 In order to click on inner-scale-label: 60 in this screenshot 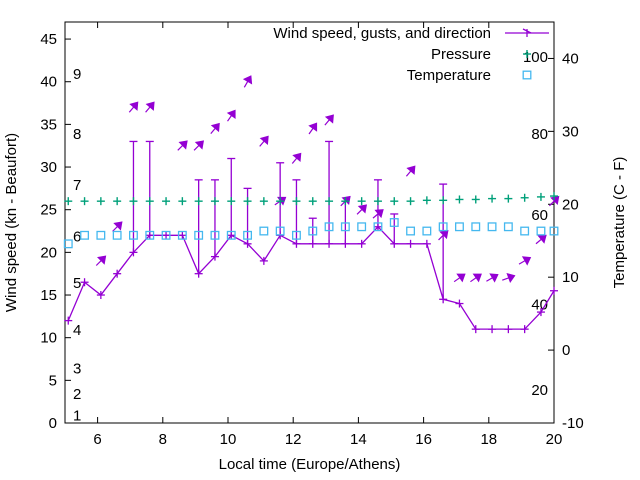, I will do `click(539, 215)`.